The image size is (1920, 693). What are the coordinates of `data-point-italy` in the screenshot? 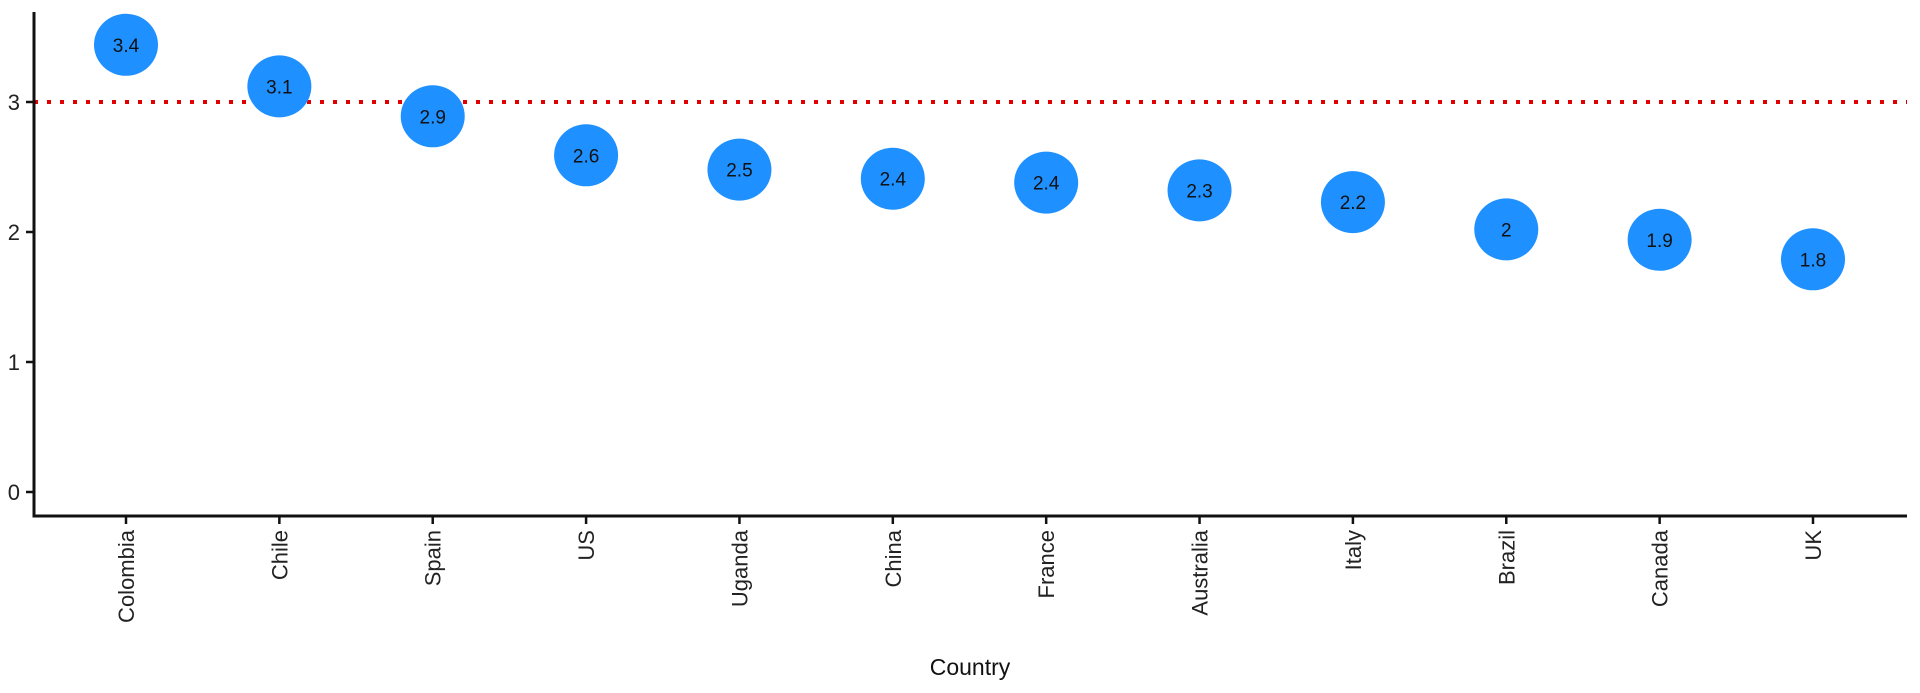 It's located at (1352, 202).